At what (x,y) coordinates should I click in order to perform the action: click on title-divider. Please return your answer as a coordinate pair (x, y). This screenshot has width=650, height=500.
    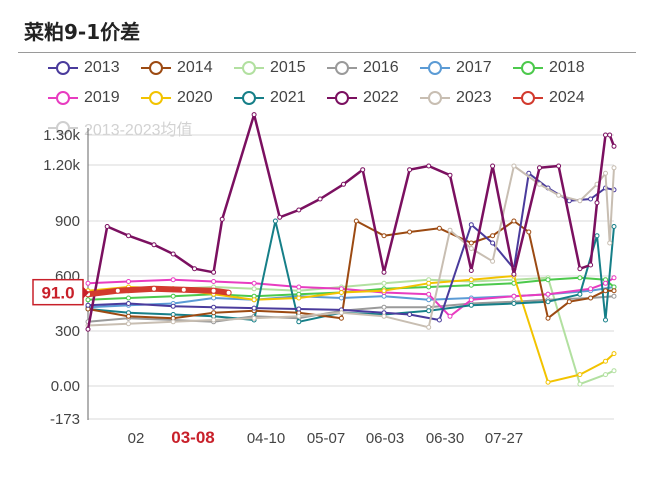
    Looking at the image, I should click on (327, 52).